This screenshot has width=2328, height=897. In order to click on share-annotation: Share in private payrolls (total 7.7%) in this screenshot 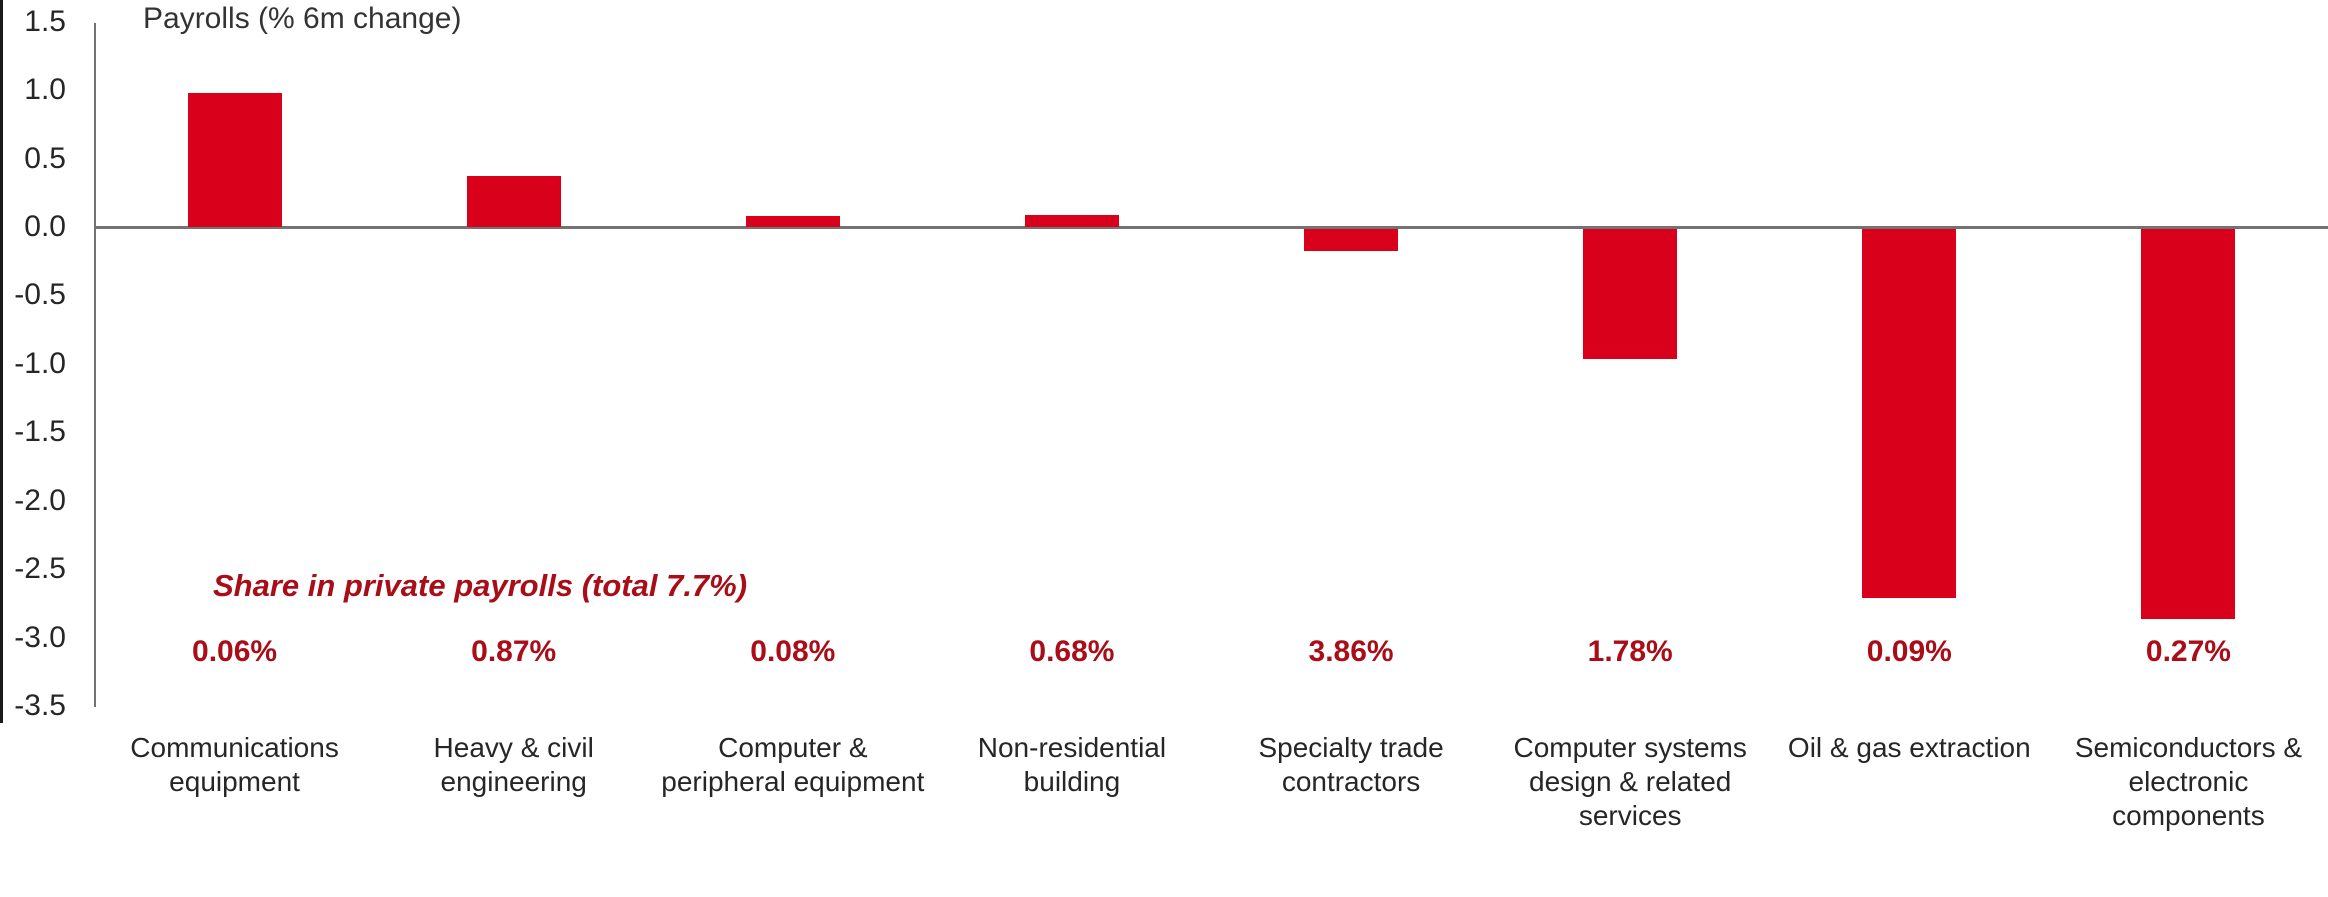, I will do `click(480, 585)`.